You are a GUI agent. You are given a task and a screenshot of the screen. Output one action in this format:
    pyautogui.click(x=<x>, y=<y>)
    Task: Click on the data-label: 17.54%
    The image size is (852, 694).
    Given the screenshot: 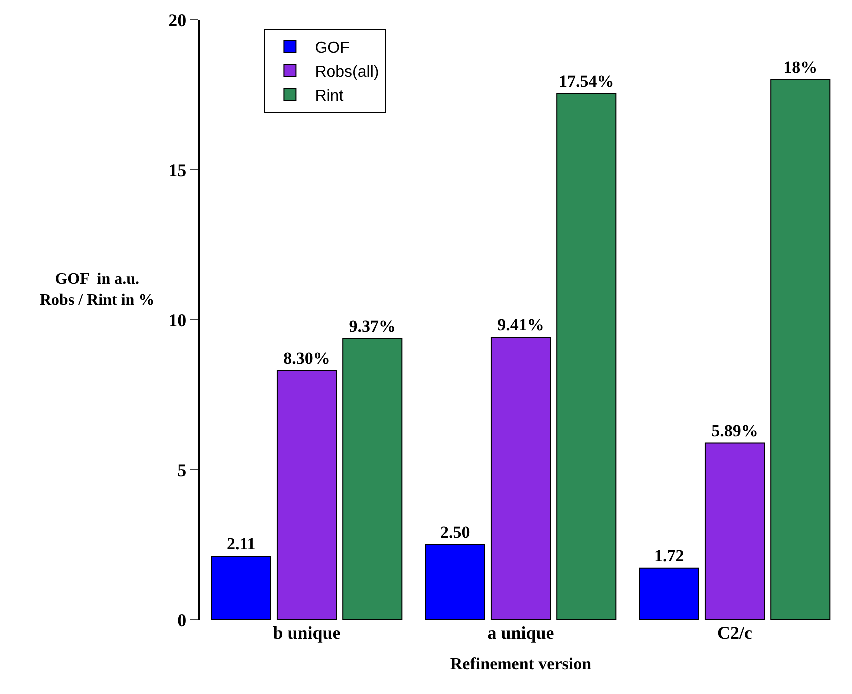 What is the action you would take?
    pyautogui.click(x=586, y=81)
    